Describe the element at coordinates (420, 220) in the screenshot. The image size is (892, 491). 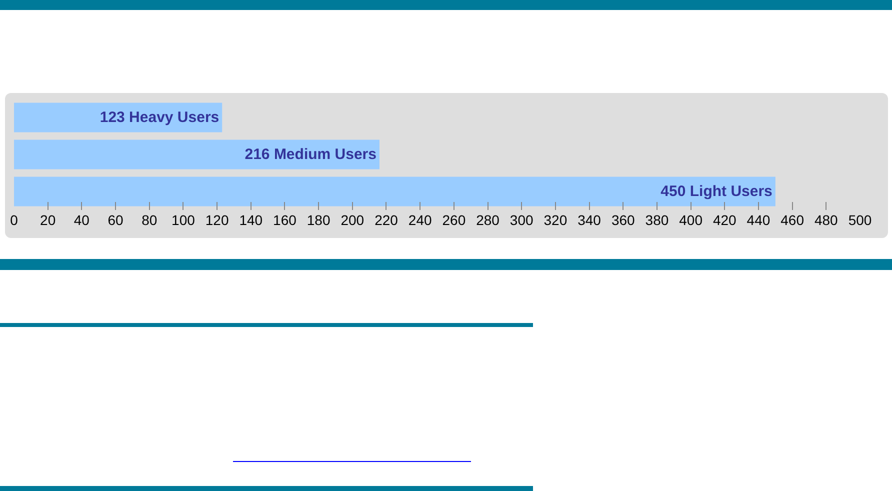
I see `x-tick-label: 240` at that location.